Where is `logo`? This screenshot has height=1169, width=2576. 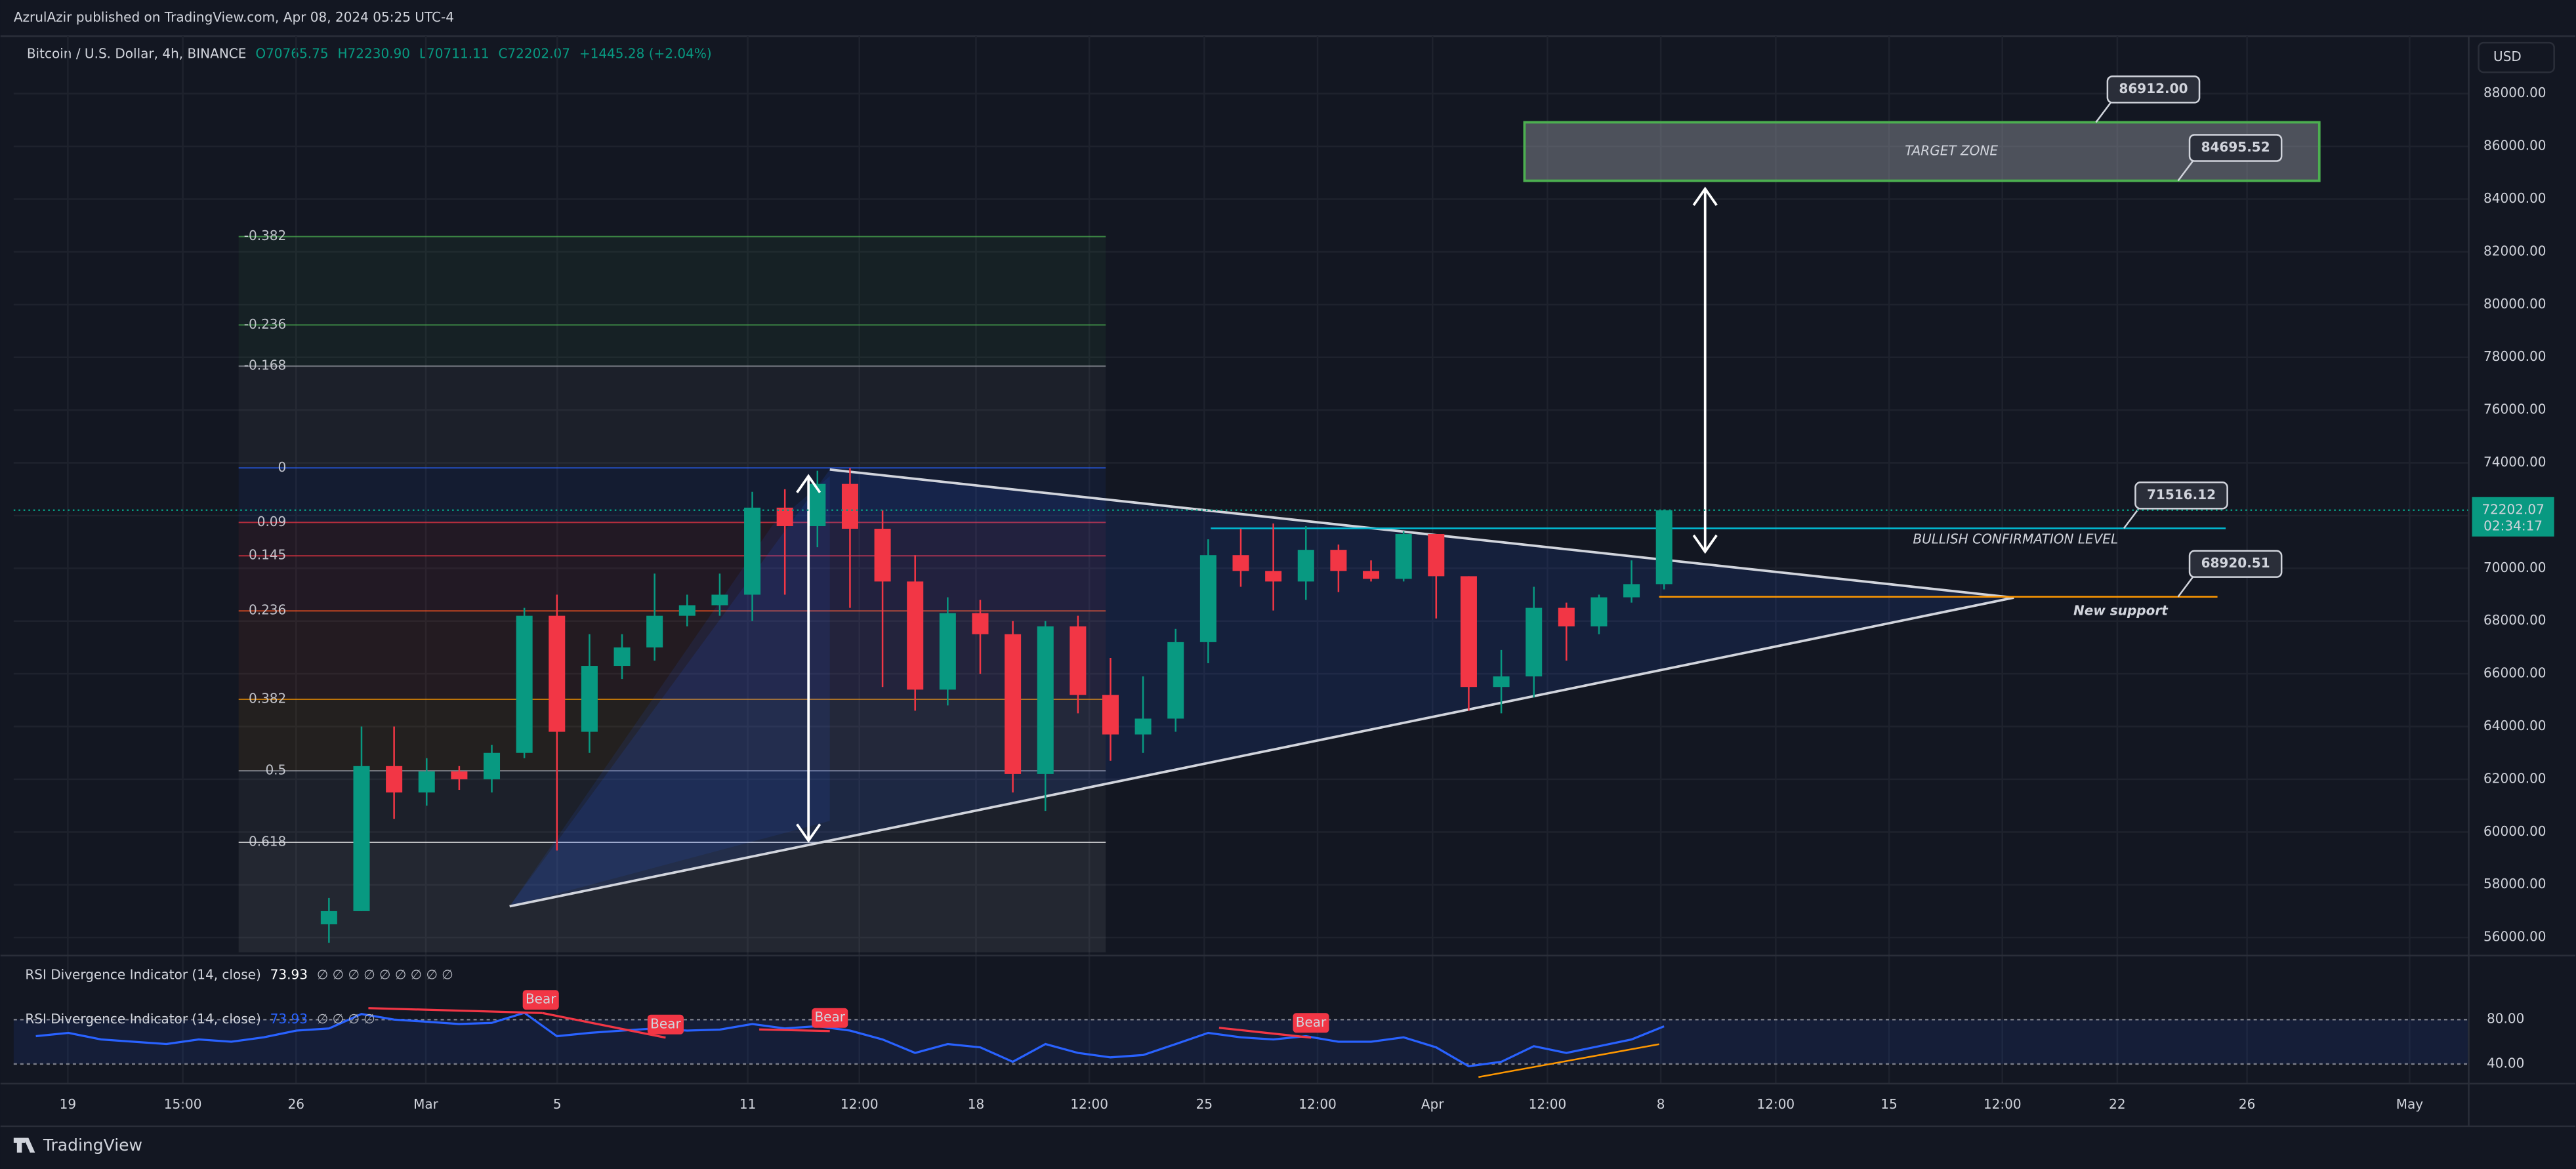 logo is located at coordinates (24, 1145).